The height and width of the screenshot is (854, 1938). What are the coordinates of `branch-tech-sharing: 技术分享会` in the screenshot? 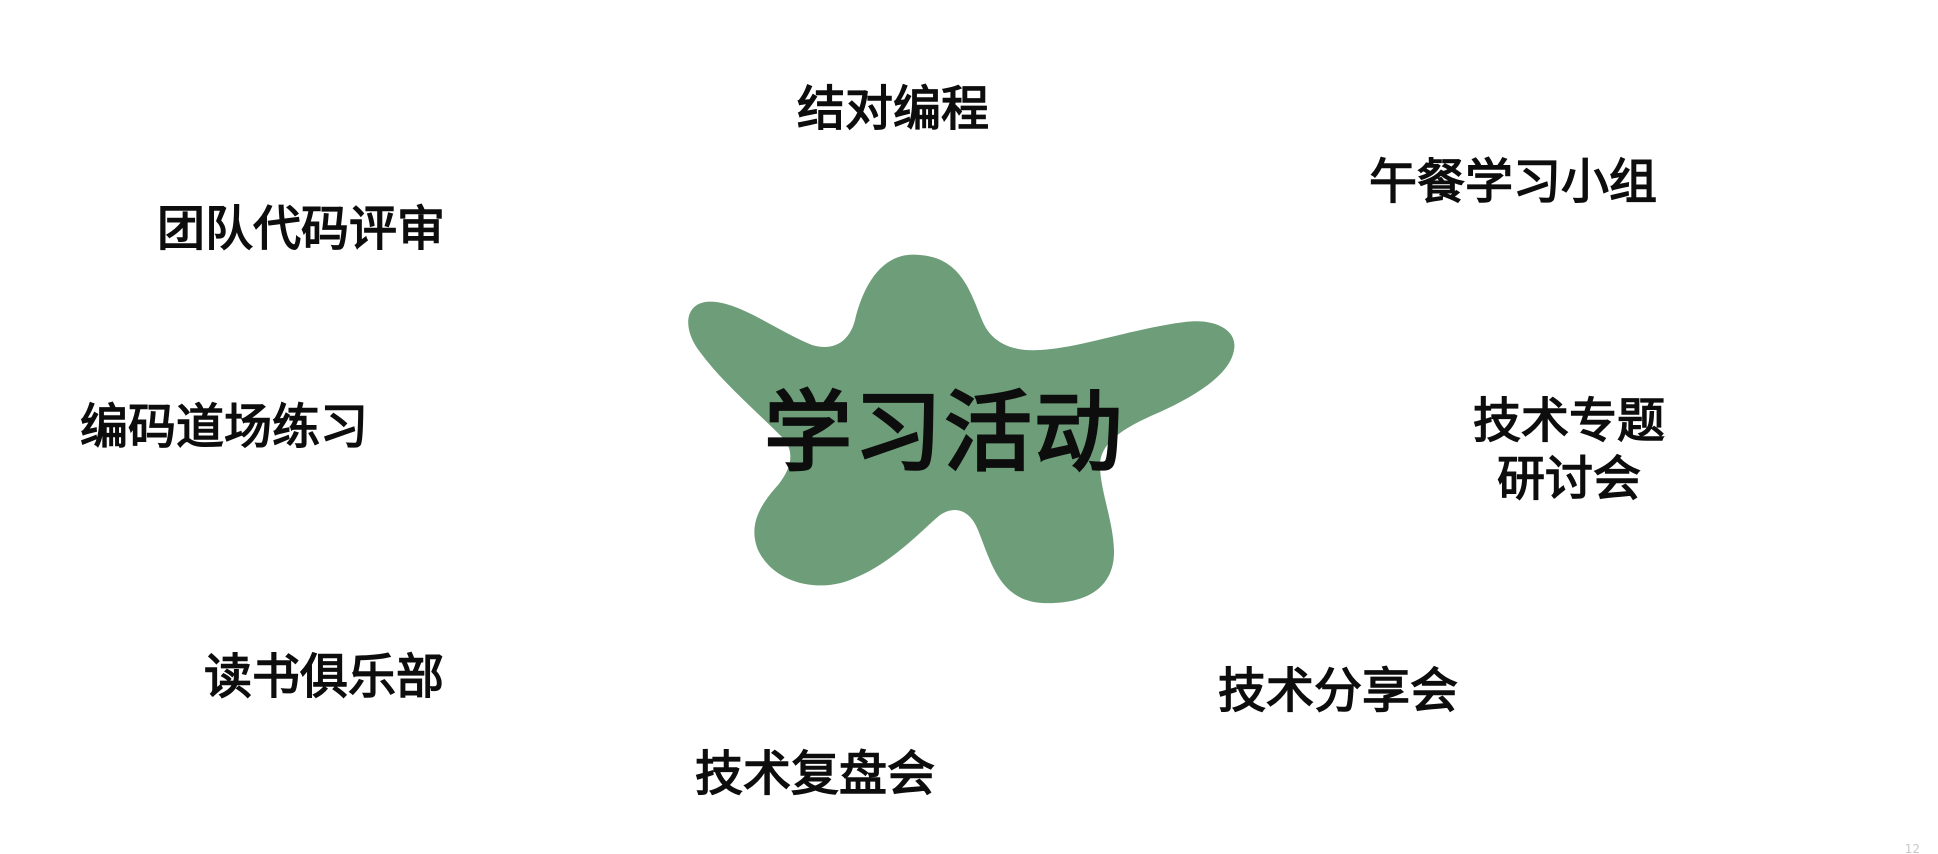 It's located at (1338, 691).